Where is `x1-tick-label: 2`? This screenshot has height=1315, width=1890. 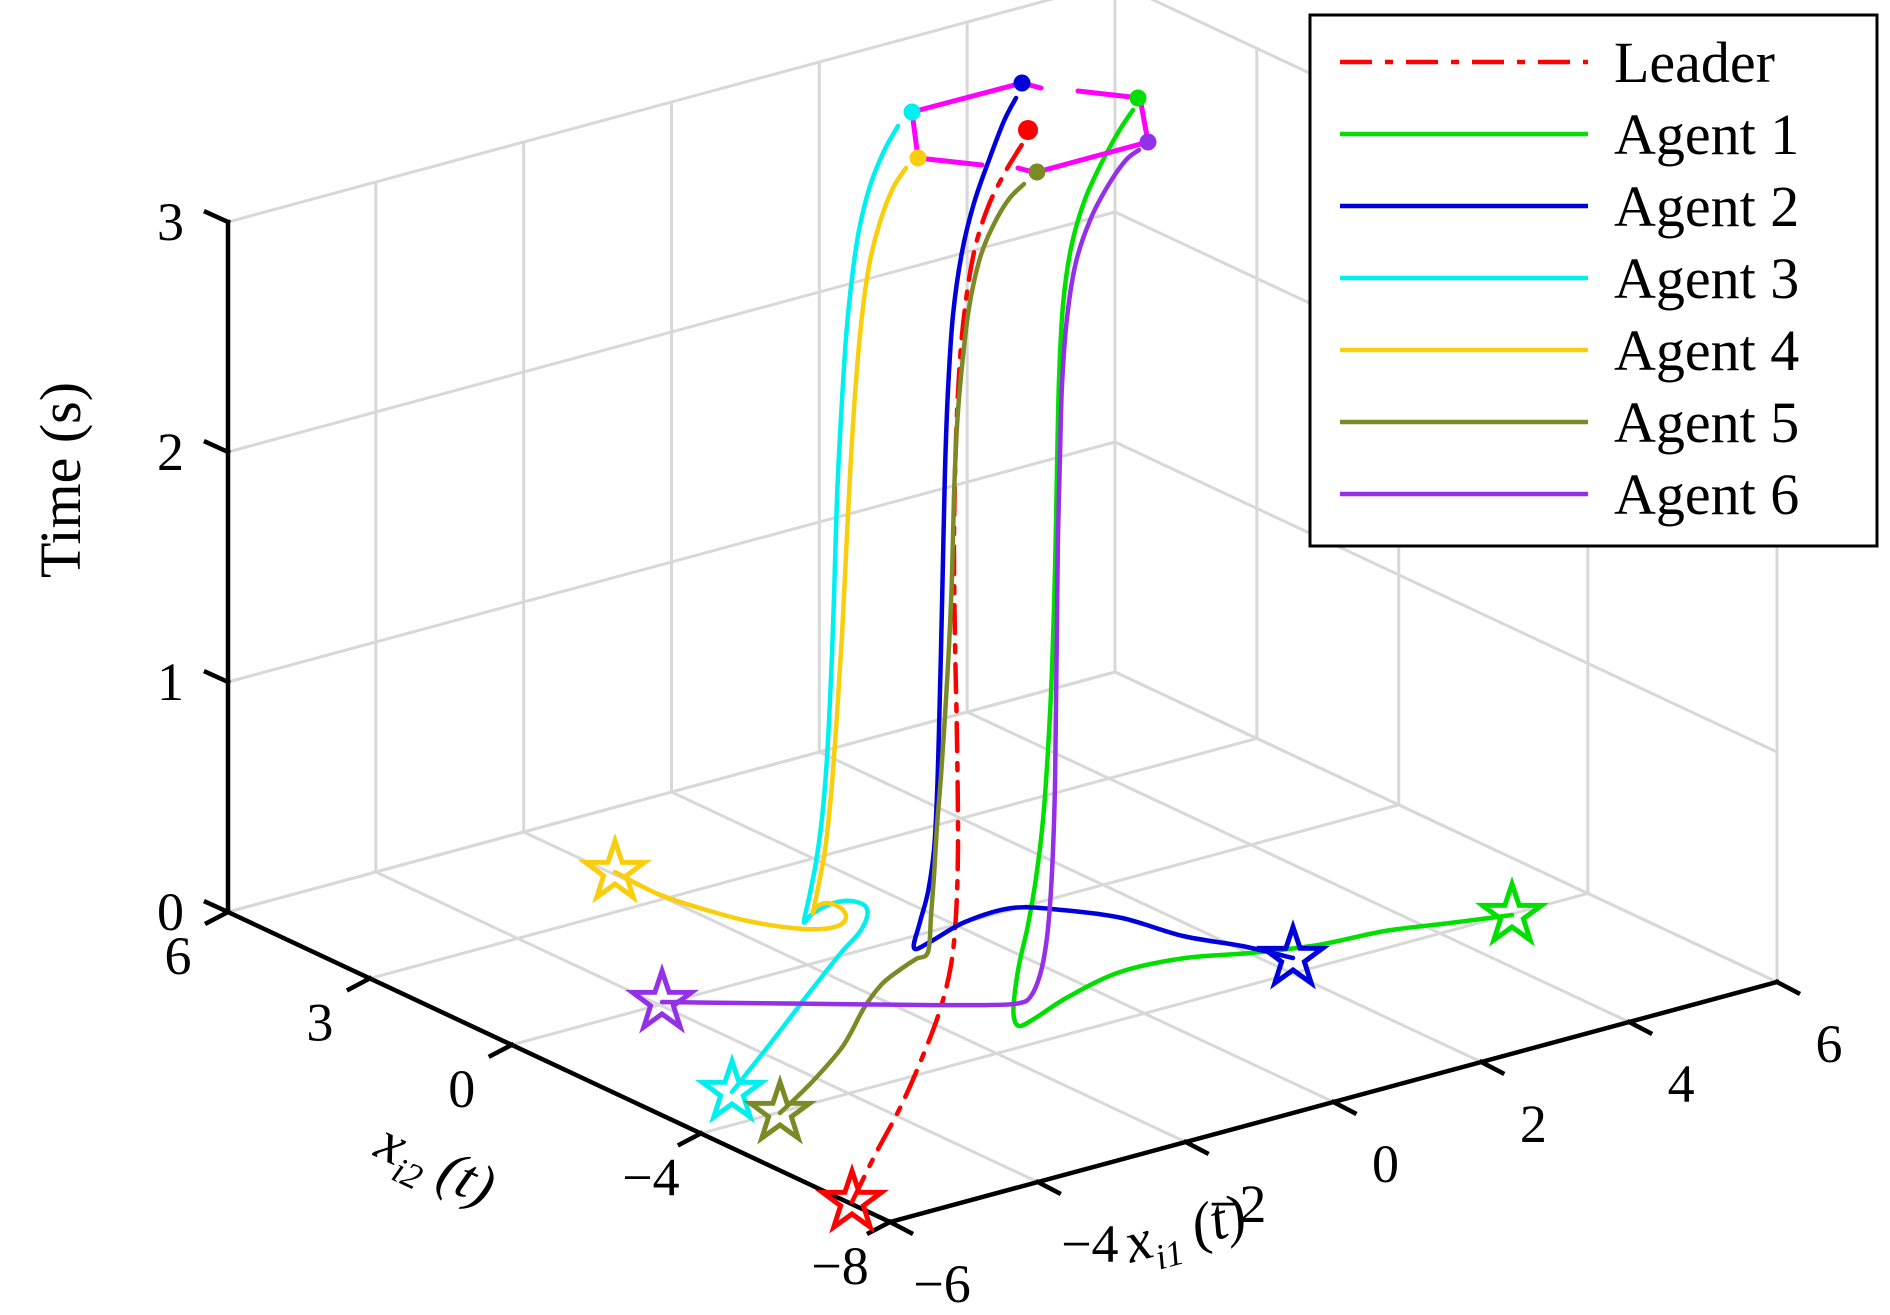 x1-tick-label: 2 is located at coordinates (1533, 1124).